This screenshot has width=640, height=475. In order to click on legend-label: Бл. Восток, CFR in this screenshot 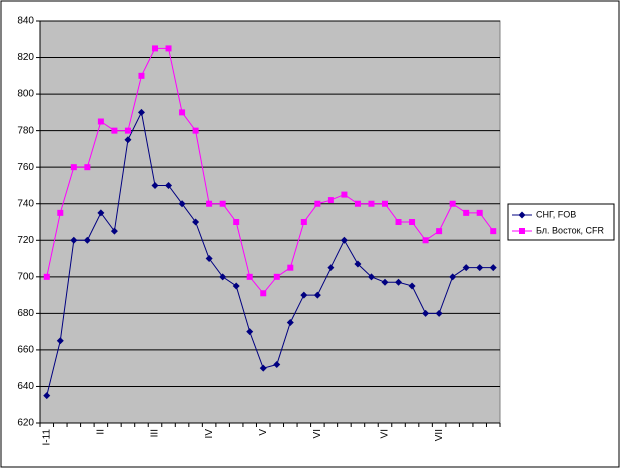, I will do `click(570, 230)`.